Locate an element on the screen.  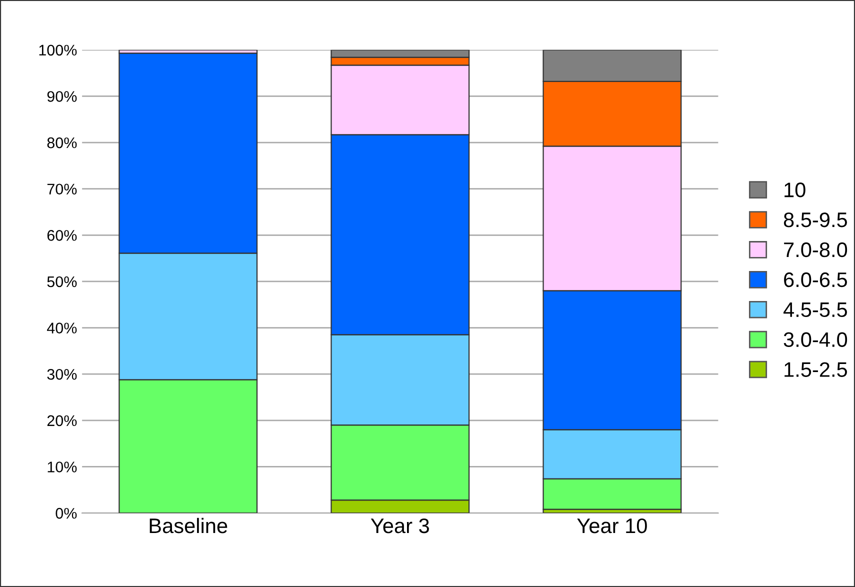
y-tick-label: 30% is located at coordinates (62, 374).